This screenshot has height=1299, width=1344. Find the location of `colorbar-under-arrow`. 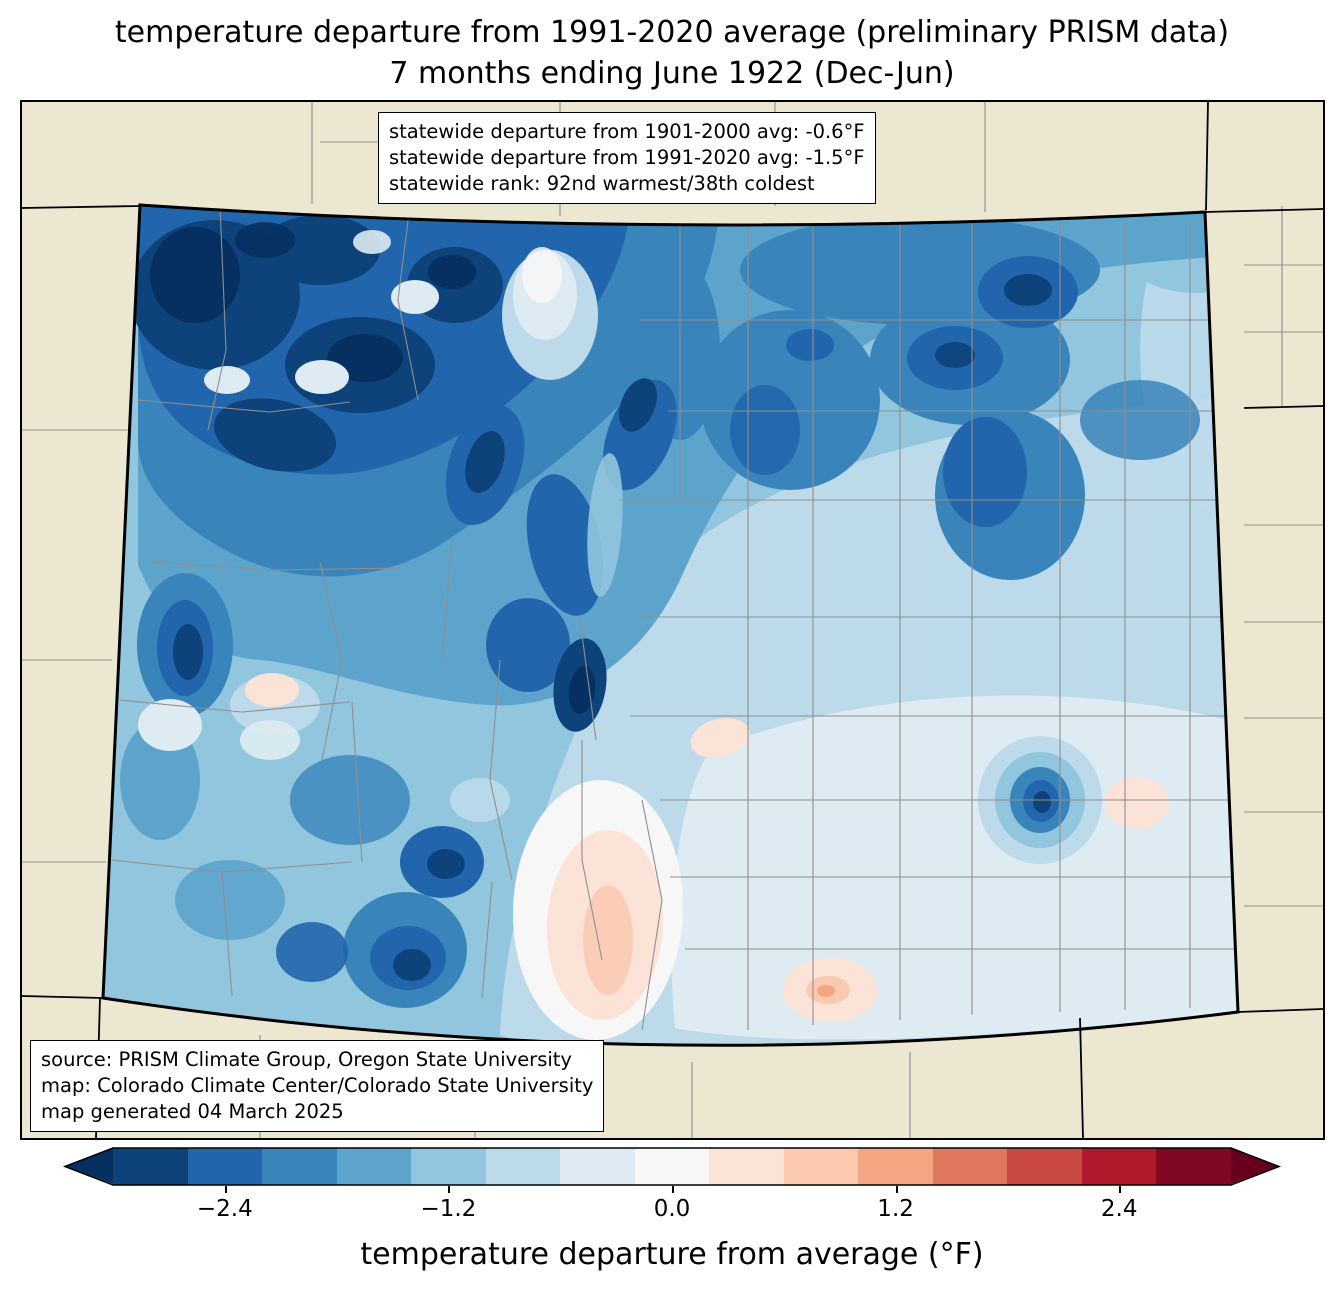

colorbar-under-arrow is located at coordinates (89, 1166).